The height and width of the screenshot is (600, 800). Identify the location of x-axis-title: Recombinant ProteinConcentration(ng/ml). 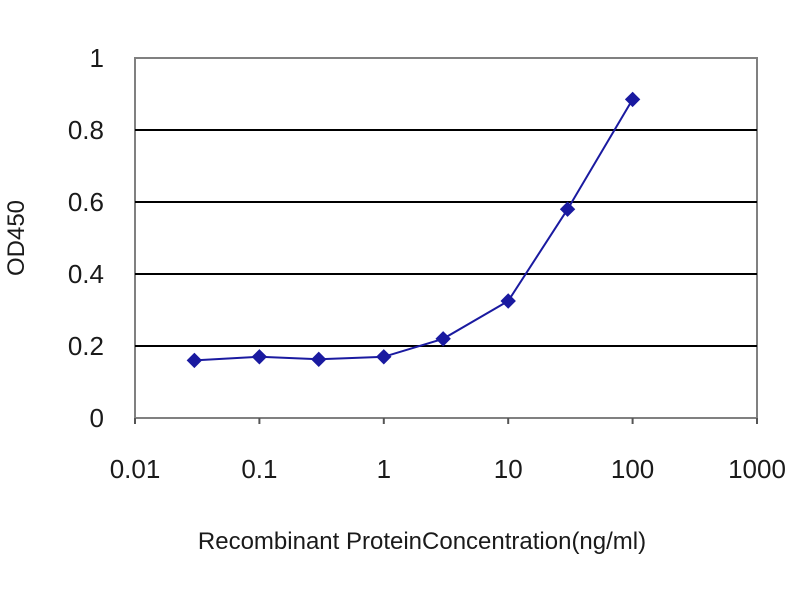
(422, 541).